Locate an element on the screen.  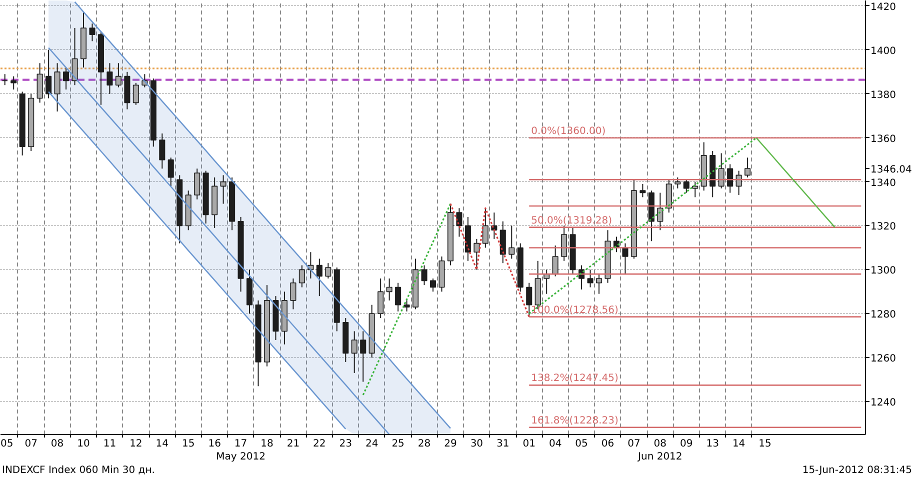
x-tick-label: 09 is located at coordinates (686, 444).